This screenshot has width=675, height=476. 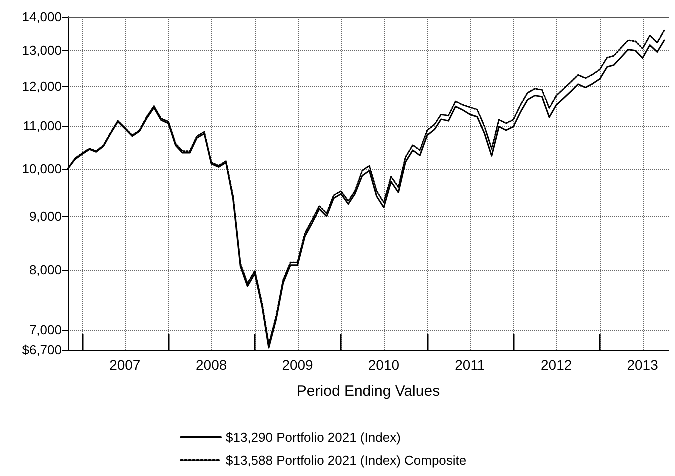 What do you see at coordinates (643, 365) in the screenshot?
I see `x-tick-label: 2013` at bounding box center [643, 365].